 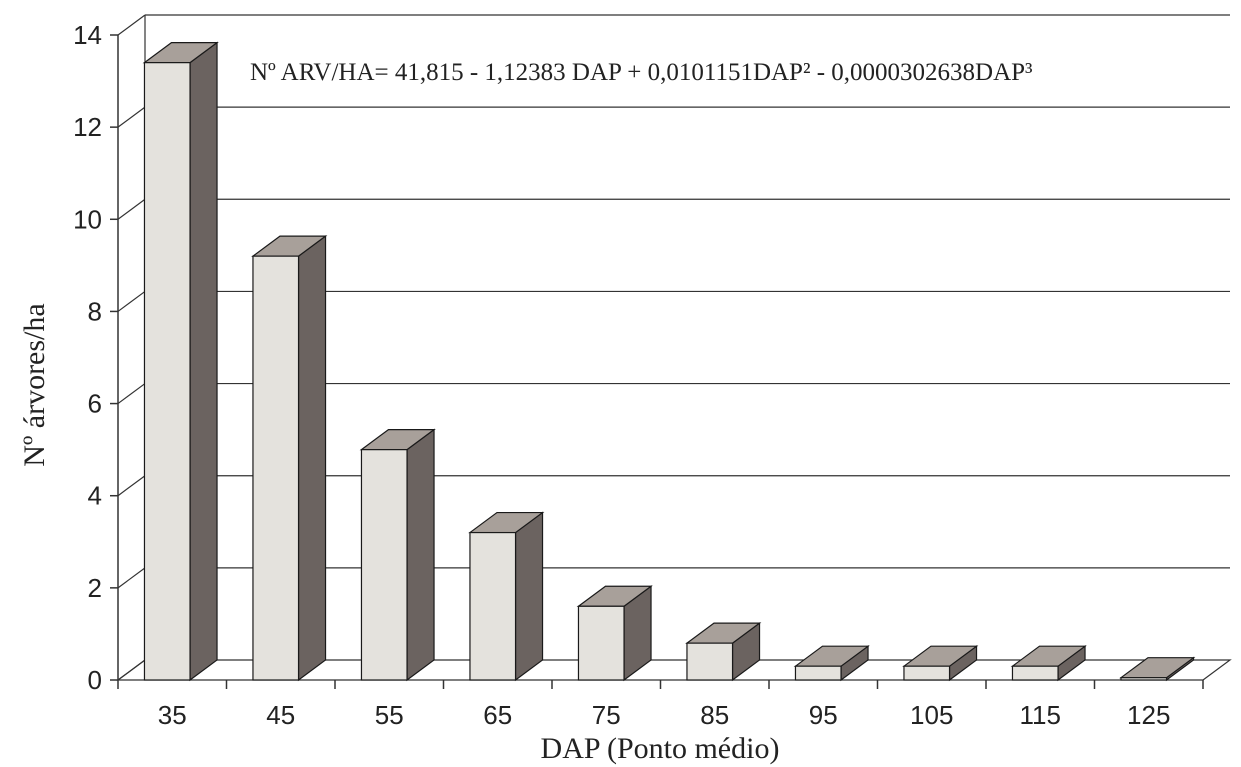 What do you see at coordinates (95, 404) in the screenshot?
I see `y-tick-label: 6` at bounding box center [95, 404].